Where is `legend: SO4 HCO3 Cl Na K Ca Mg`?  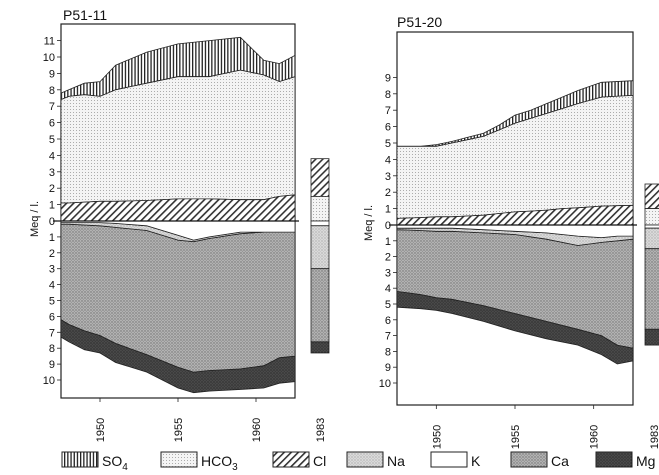
legend: SO4 HCO3 Cl Na K Ca Mg is located at coordinates (358, 462).